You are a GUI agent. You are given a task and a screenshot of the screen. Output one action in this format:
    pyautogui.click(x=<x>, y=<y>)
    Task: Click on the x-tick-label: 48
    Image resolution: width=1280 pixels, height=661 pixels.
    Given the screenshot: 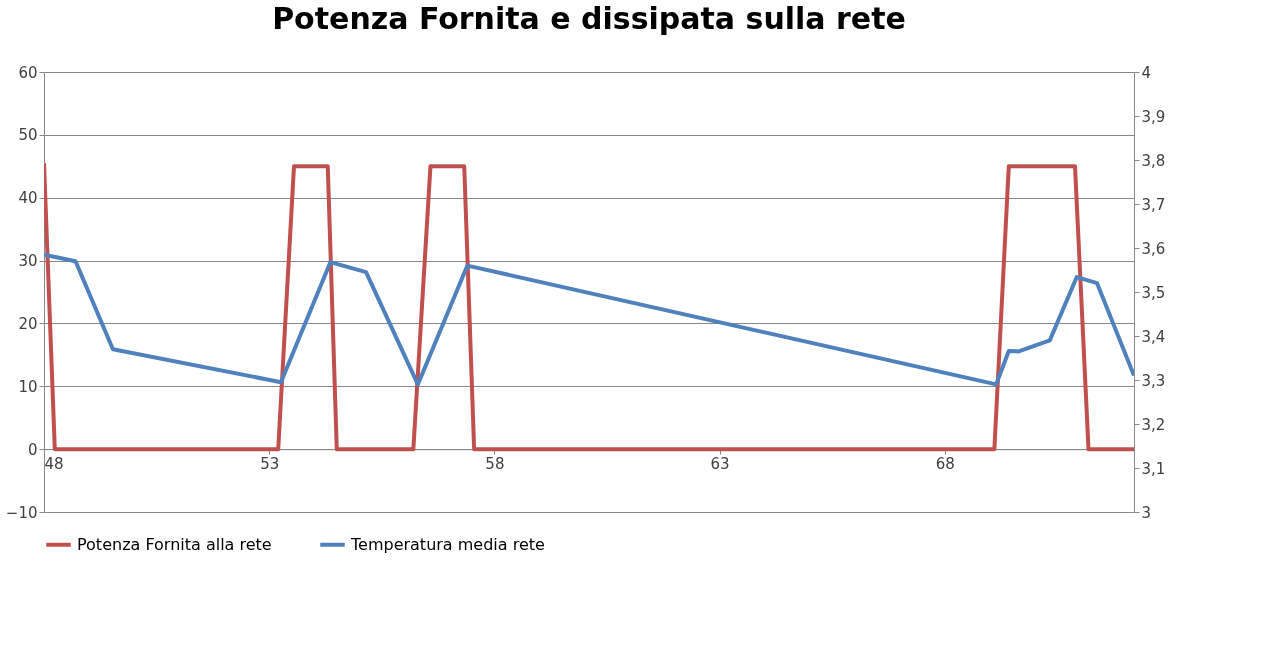 What is the action you would take?
    pyautogui.click(x=54, y=463)
    